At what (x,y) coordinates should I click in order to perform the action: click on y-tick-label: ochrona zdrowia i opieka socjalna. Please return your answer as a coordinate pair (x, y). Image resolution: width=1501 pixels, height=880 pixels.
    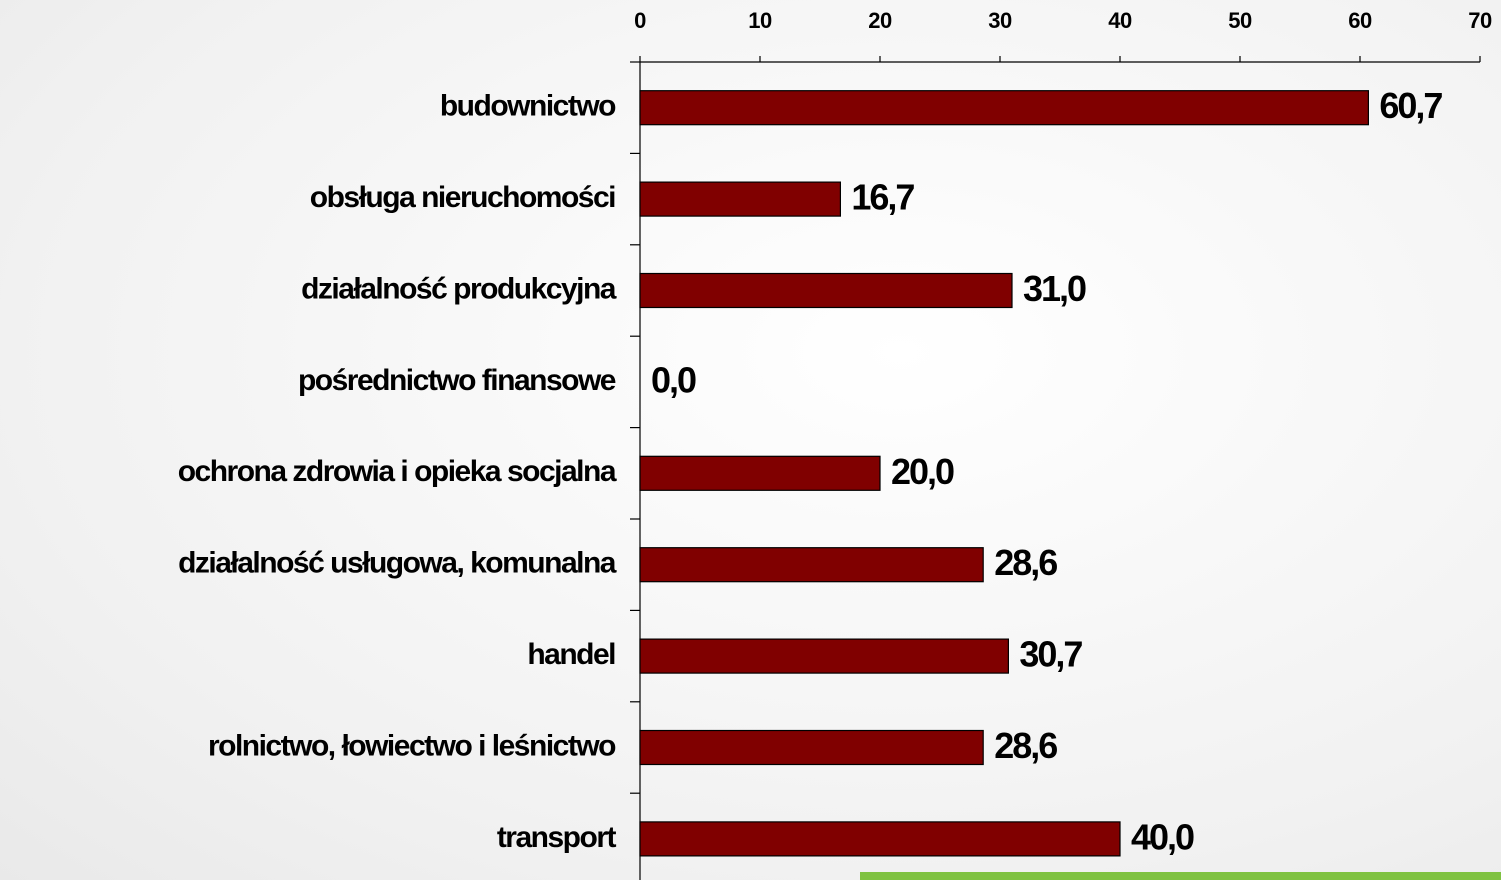
    Looking at the image, I should click on (397, 471).